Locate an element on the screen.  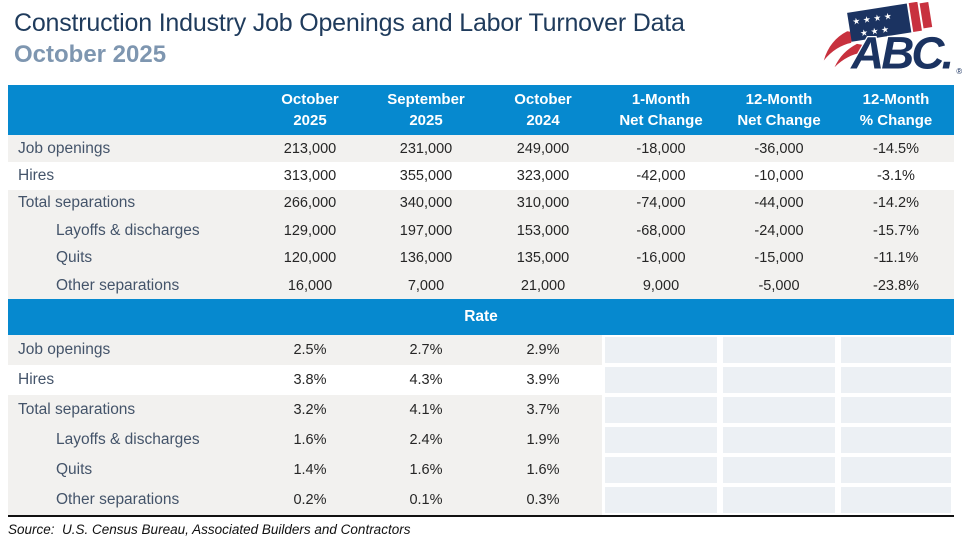
table-cell: 2.9% is located at coordinates (543, 350).